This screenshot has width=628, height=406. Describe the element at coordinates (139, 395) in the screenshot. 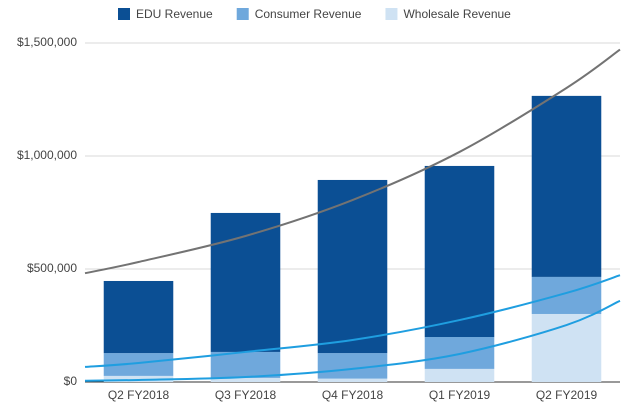

I see `x-tick-label: Q2 FY2018` at that location.